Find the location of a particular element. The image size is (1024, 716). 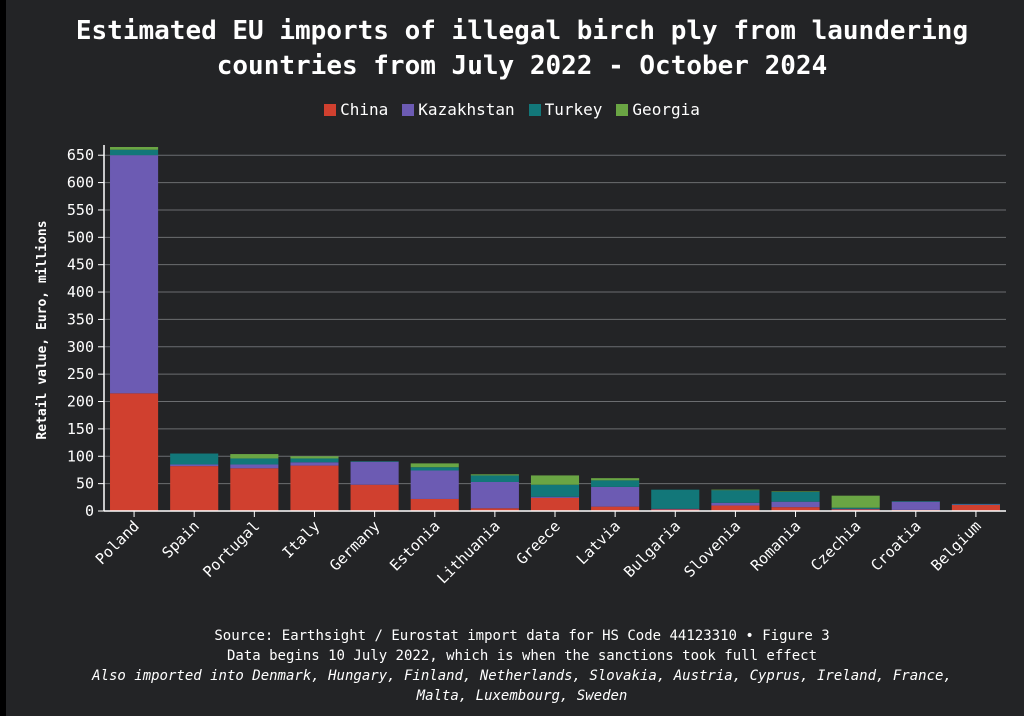

bar-slovenia-kazakhstan is located at coordinates (735, 504).